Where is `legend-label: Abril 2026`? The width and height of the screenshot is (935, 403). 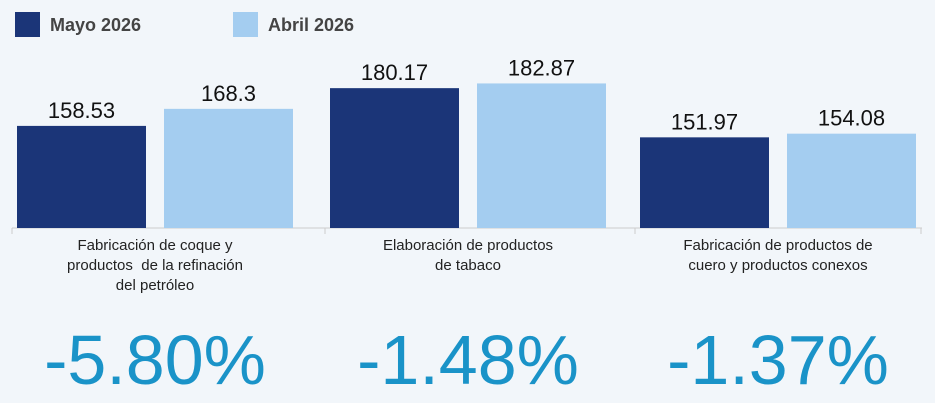 legend-label: Abril 2026 is located at coordinates (311, 25).